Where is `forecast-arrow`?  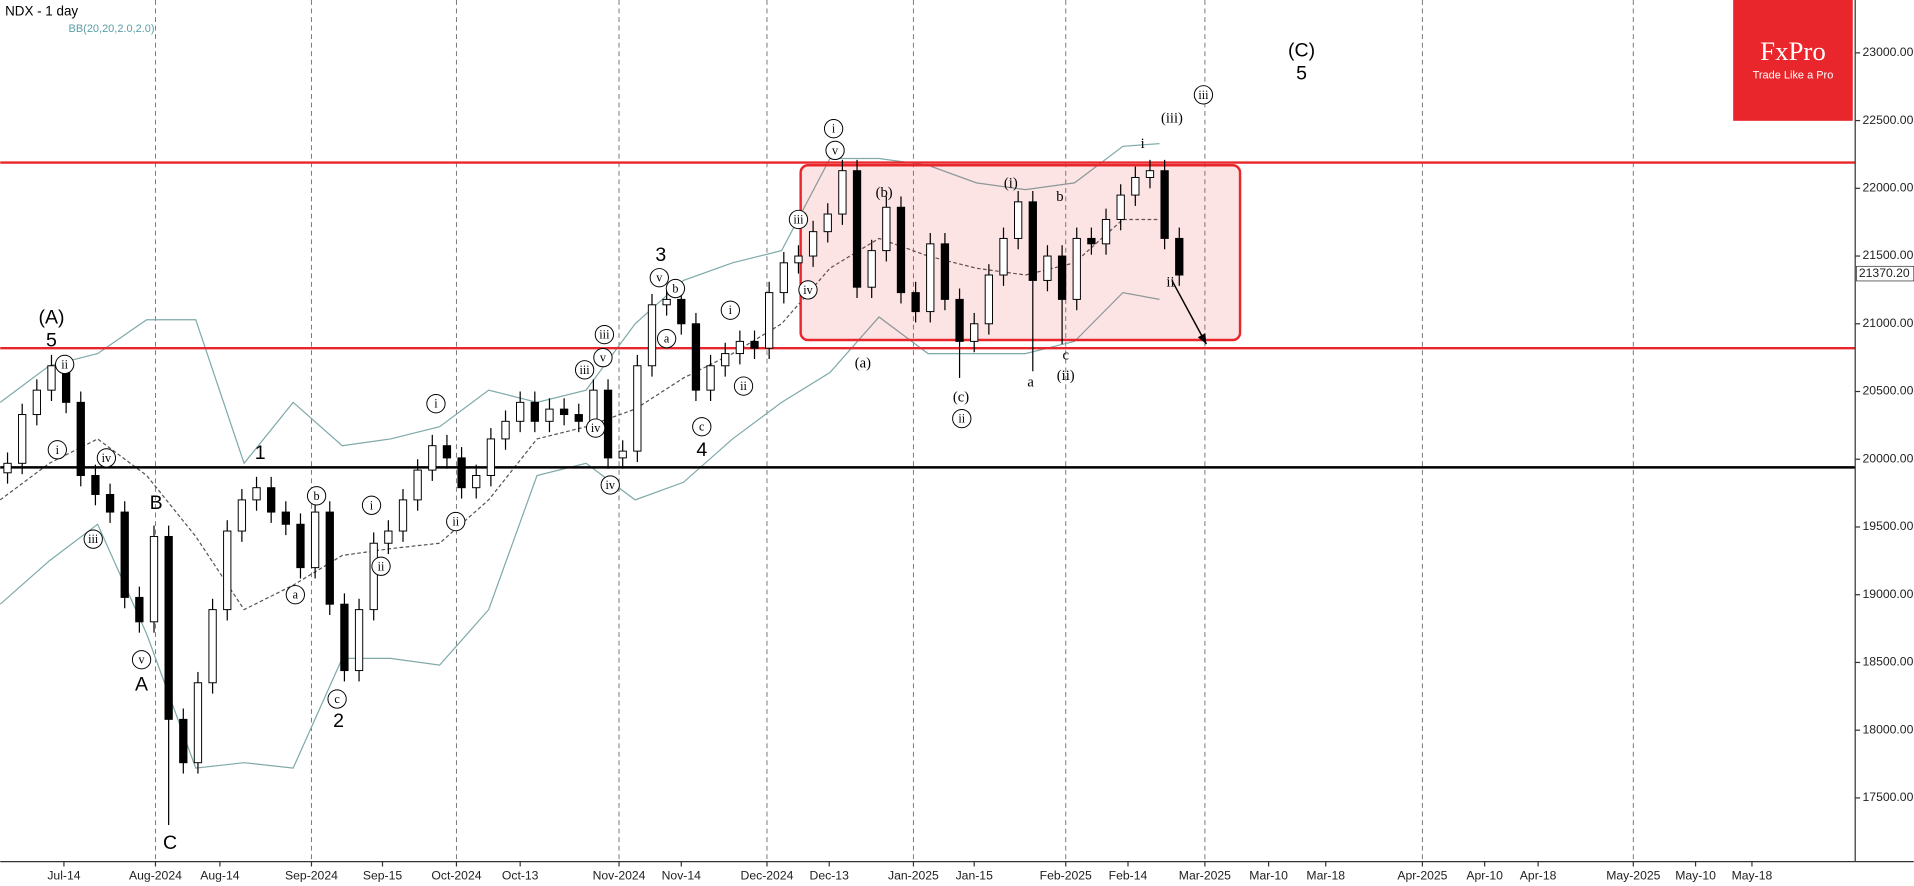
forecast-arrow is located at coordinates (1189, 312).